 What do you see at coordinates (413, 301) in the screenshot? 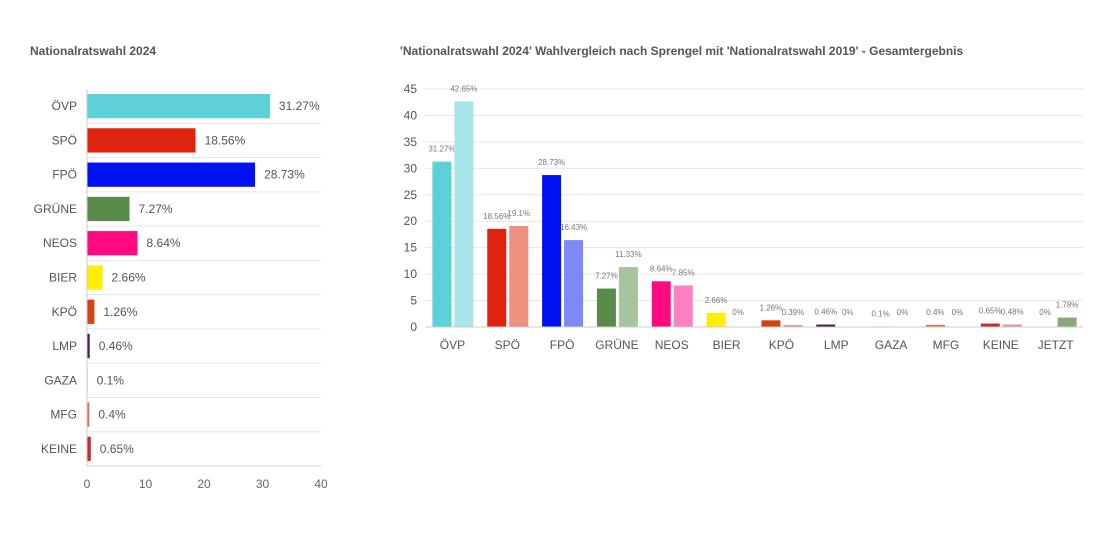
I see `y-tick-label: 5` at bounding box center [413, 301].